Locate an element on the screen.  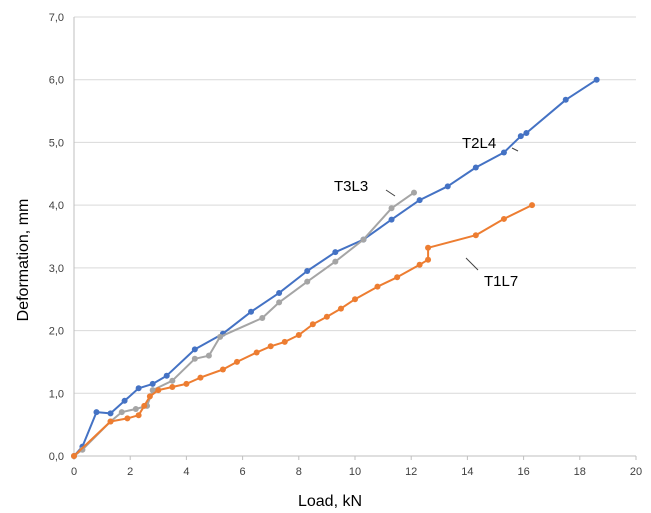
x-tick-label: 0 is located at coordinates (74, 472).